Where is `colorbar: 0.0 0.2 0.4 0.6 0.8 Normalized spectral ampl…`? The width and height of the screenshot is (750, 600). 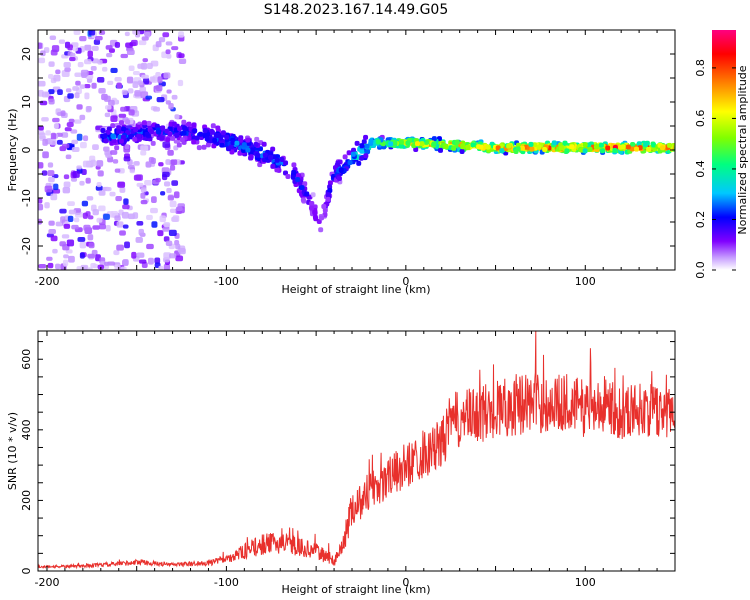
colorbar: 0.0 0.2 0.4 0.6 0.8 Normalized spectral ampl… is located at coordinates (721, 154).